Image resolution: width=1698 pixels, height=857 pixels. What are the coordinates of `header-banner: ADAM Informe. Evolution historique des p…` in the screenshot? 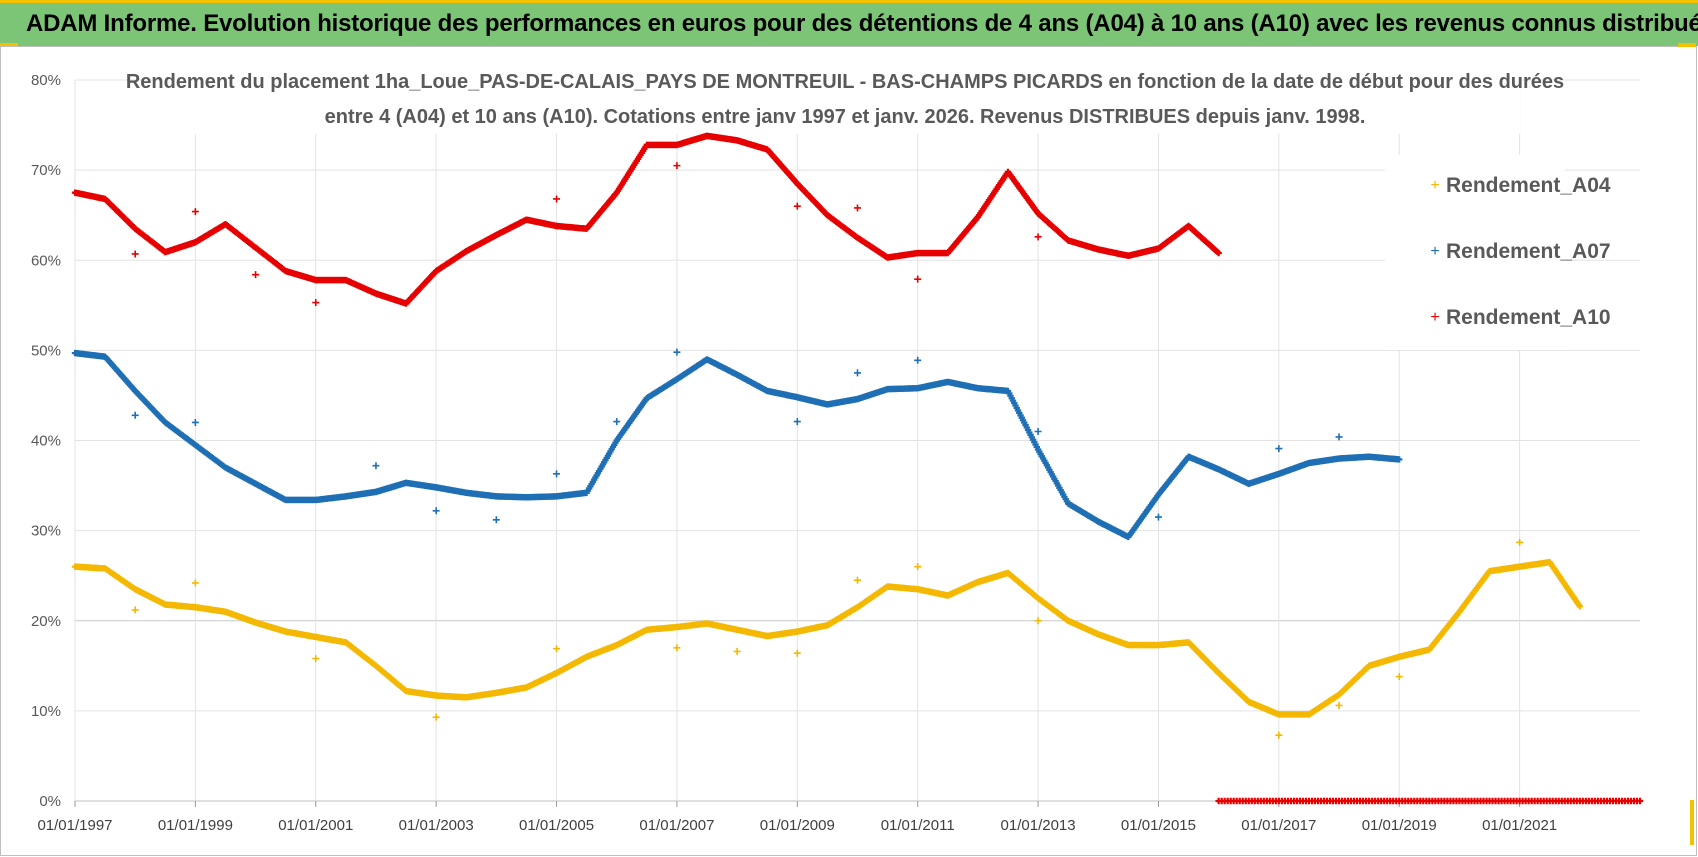 It's located at (849, 23).